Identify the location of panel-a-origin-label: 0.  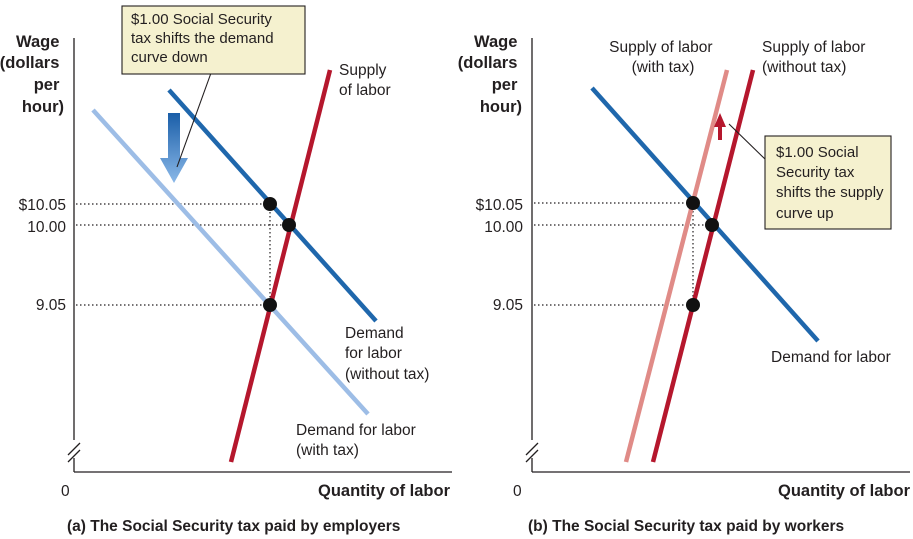
(65, 491).